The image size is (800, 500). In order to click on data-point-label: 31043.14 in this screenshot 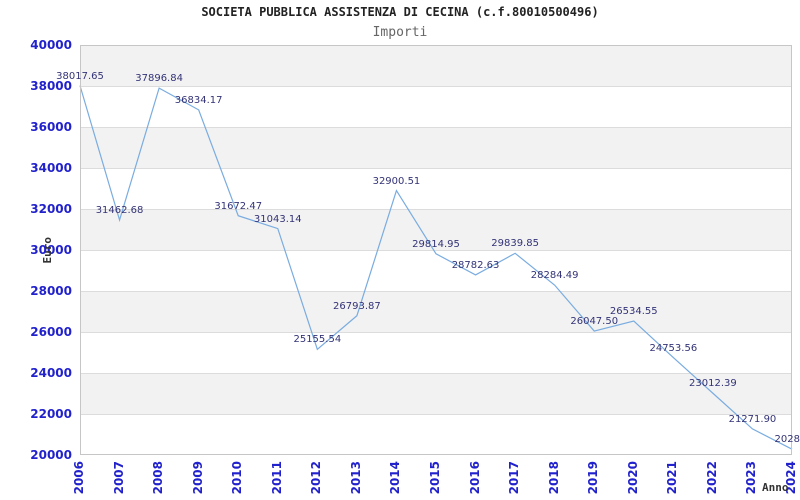, I will do `click(277, 219)`.